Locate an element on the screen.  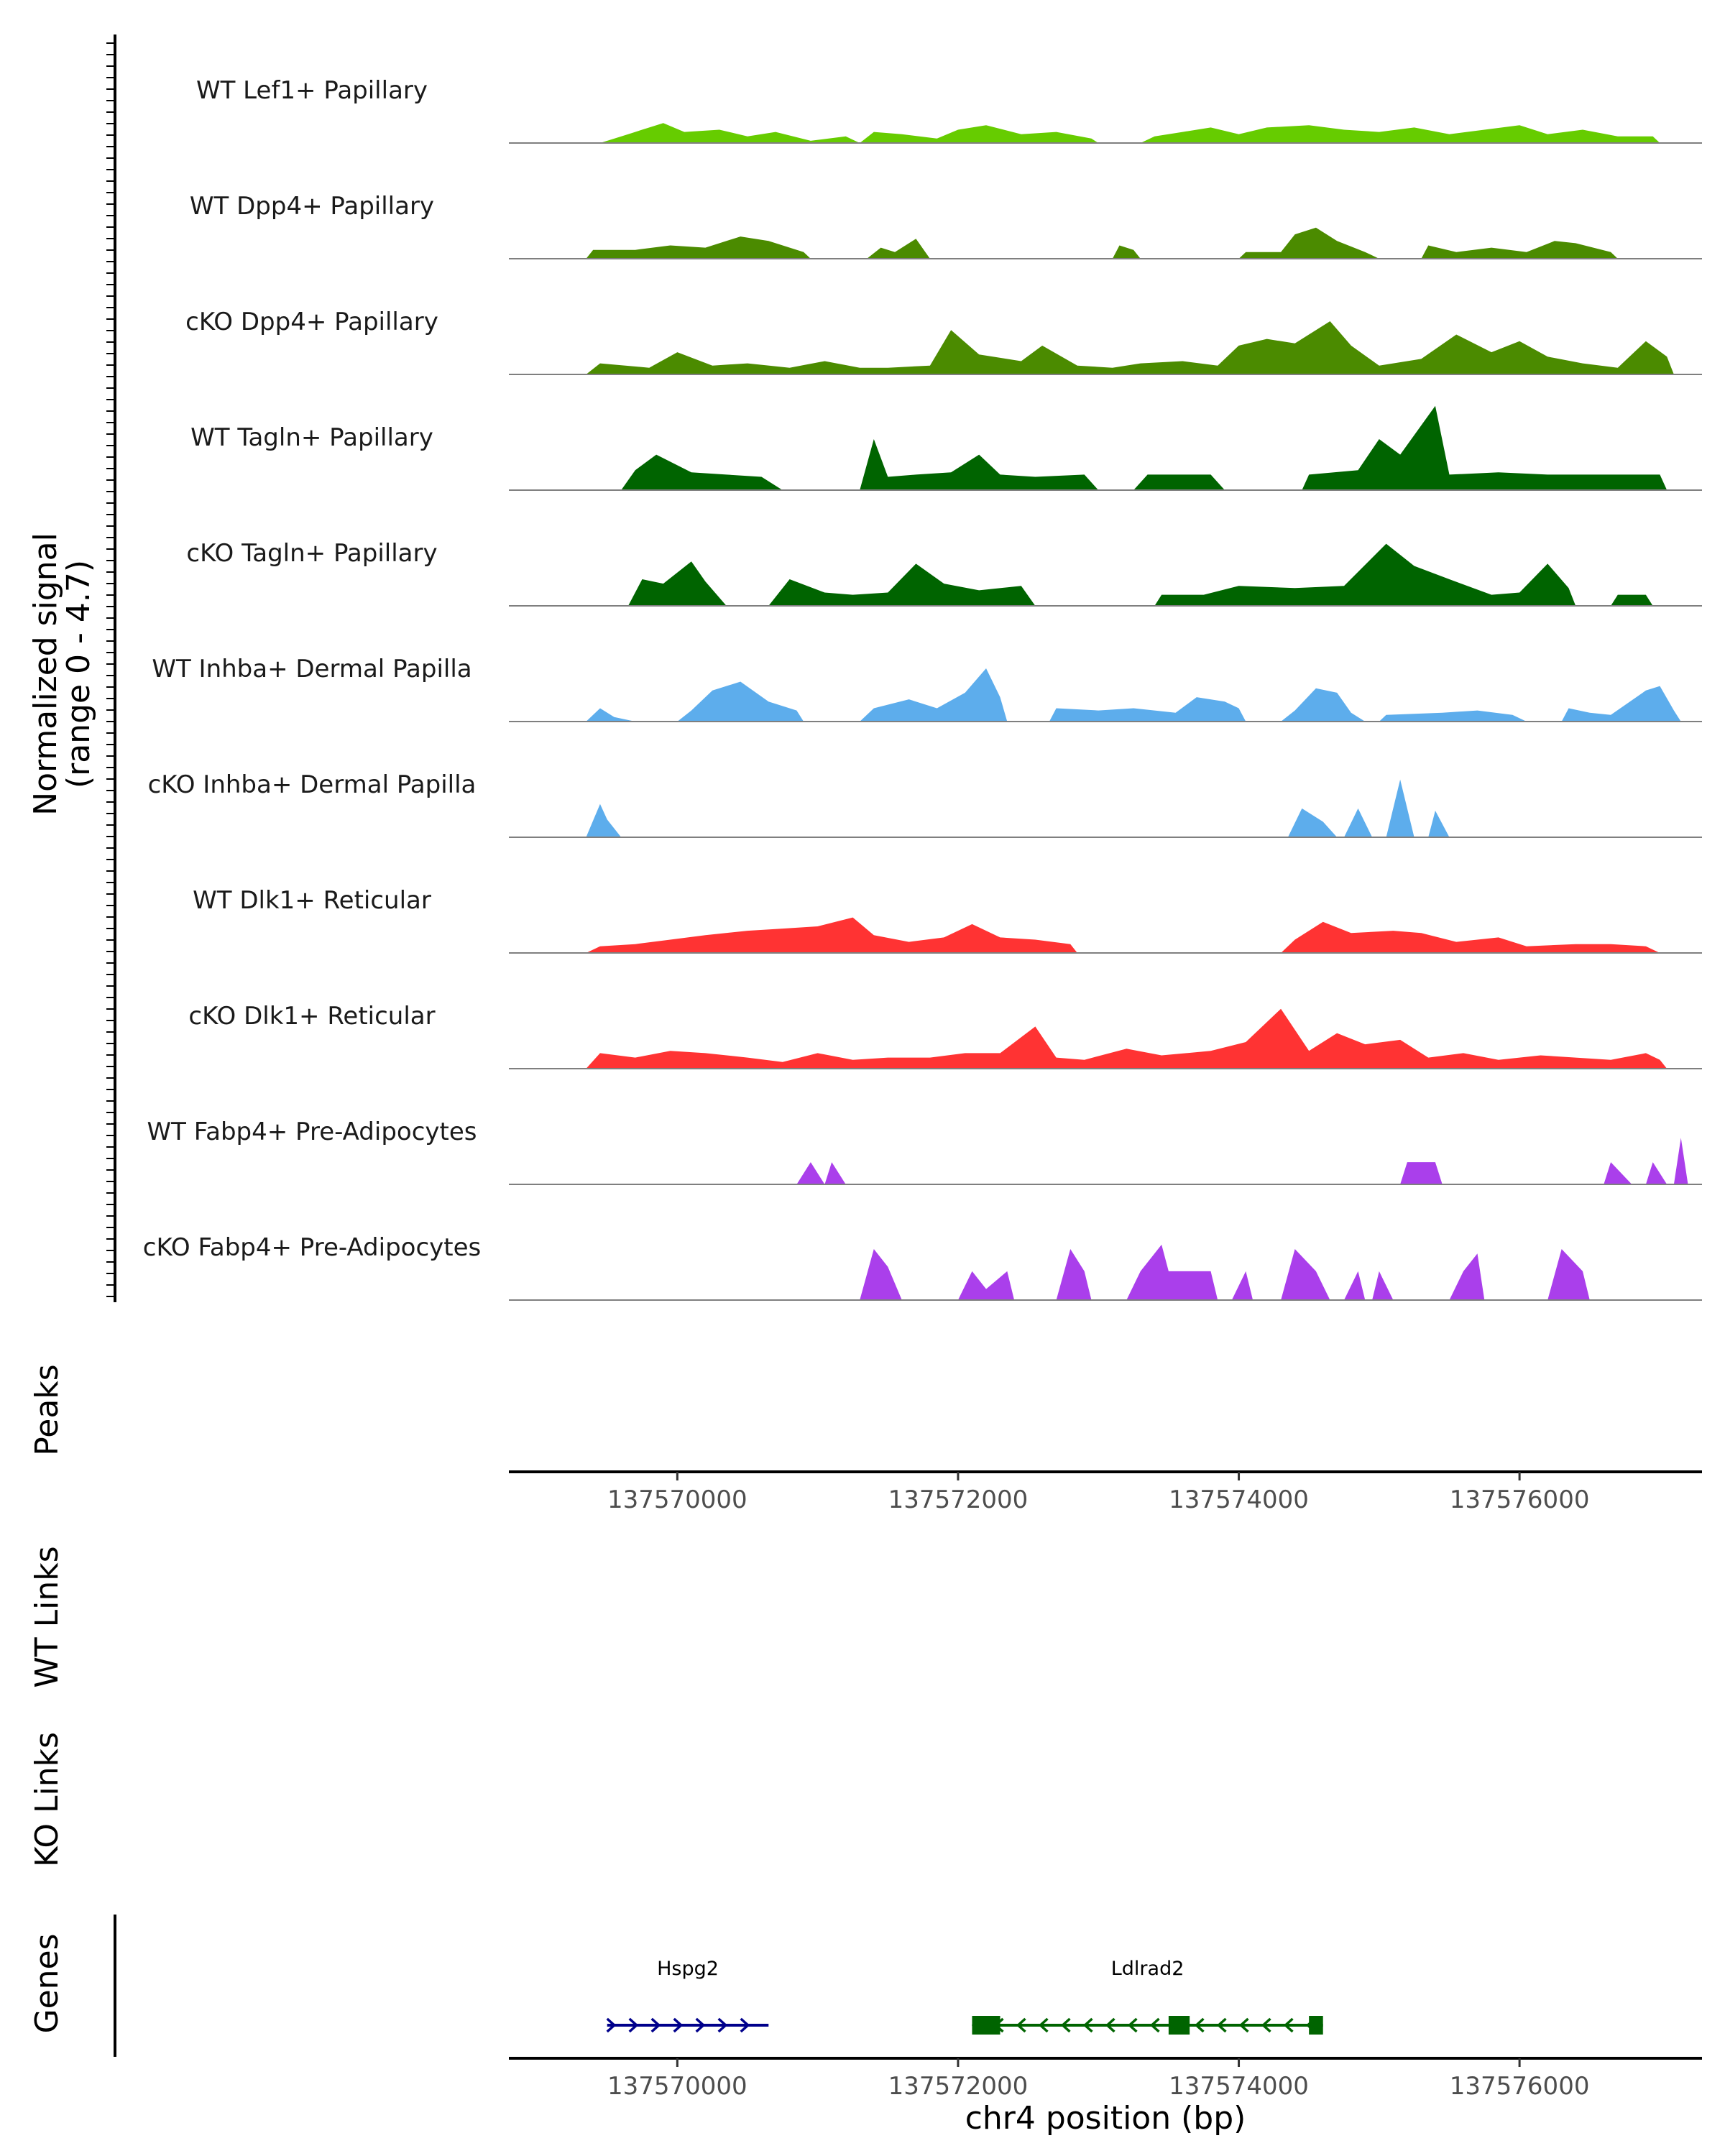
track-5: WT Inhba+ Dermal Papilla is located at coordinates (927, 688).